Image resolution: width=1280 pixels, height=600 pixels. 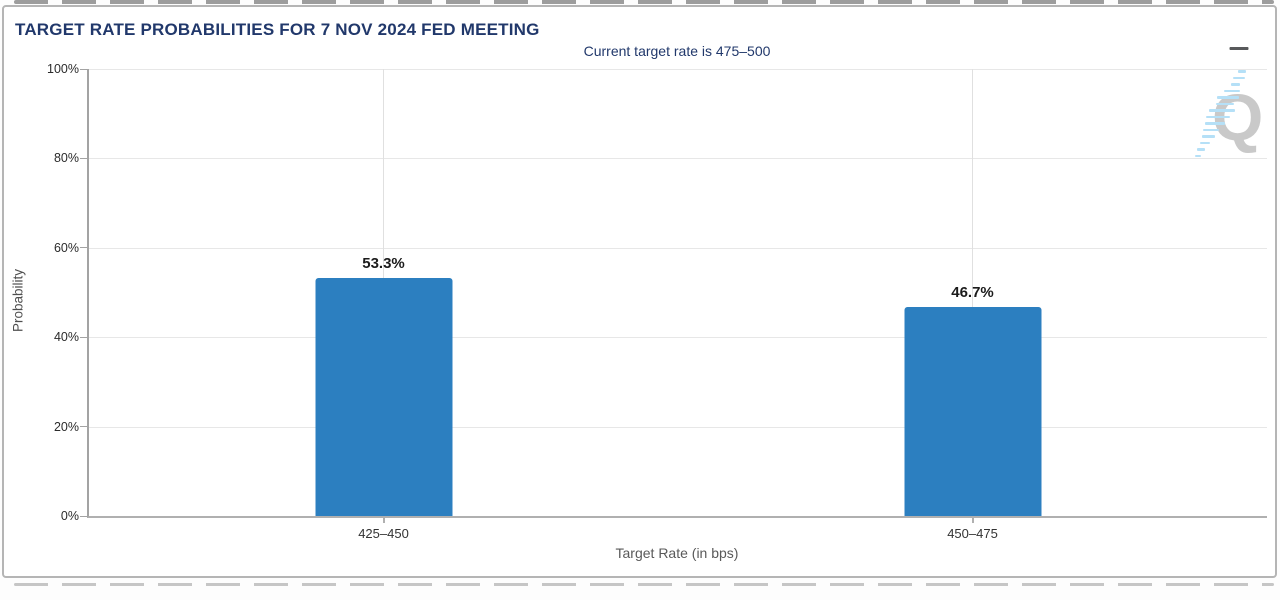 I want to click on y-tick-label: 40%, so click(x=66, y=337).